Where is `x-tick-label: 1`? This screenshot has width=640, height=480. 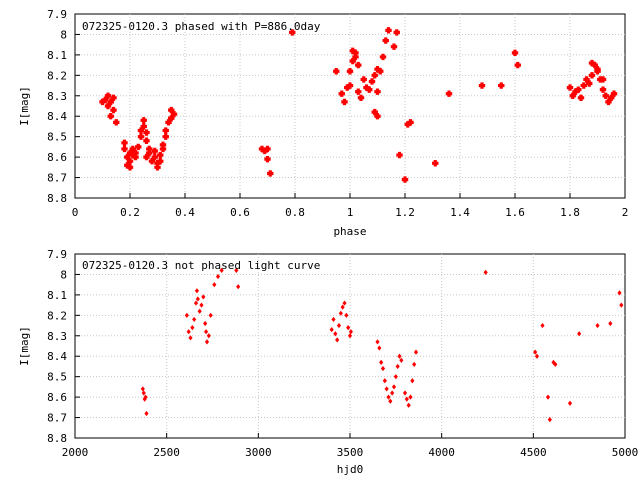 x-tick-label: 1 is located at coordinates (350, 212).